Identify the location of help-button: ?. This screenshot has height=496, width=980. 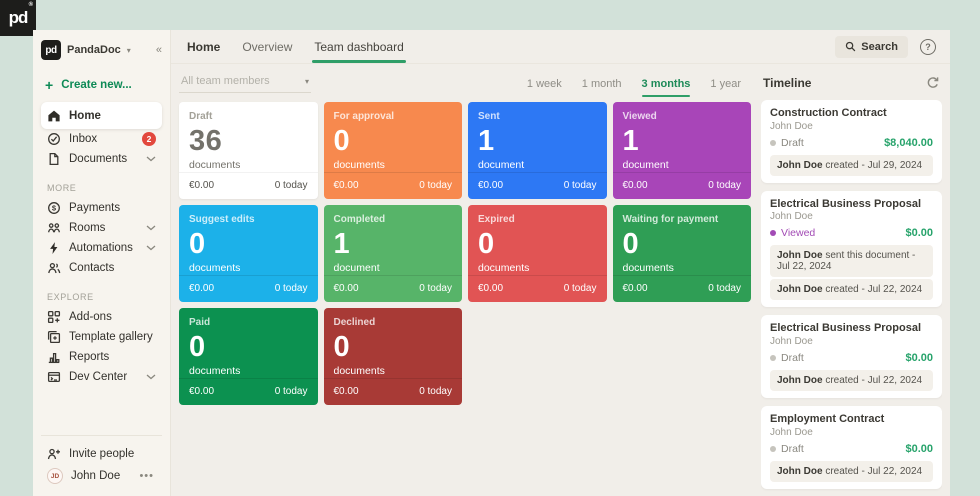
(928, 46).